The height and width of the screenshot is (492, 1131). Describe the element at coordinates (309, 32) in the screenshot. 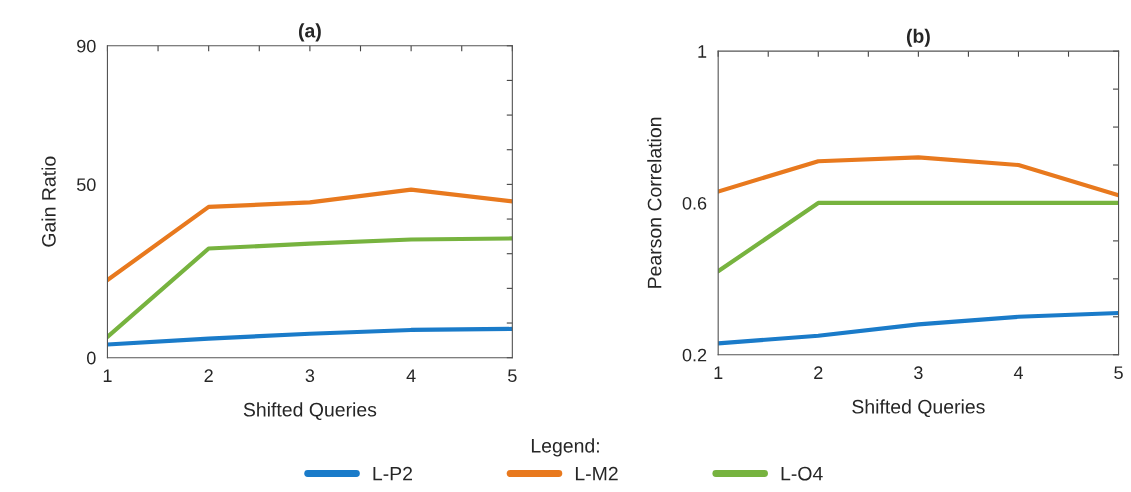

I see `chart-title: (a)` at that location.